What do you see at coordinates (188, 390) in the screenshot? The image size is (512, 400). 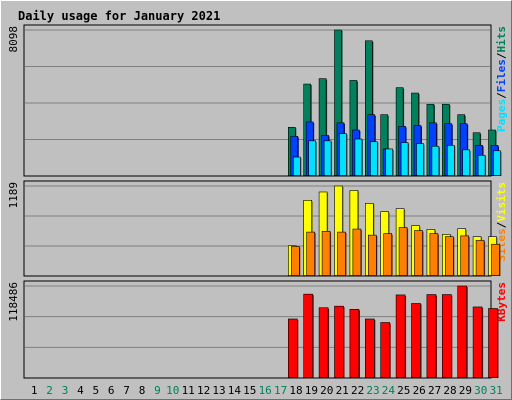 I see `day-label-11: 11` at bounding box center [188, 390].